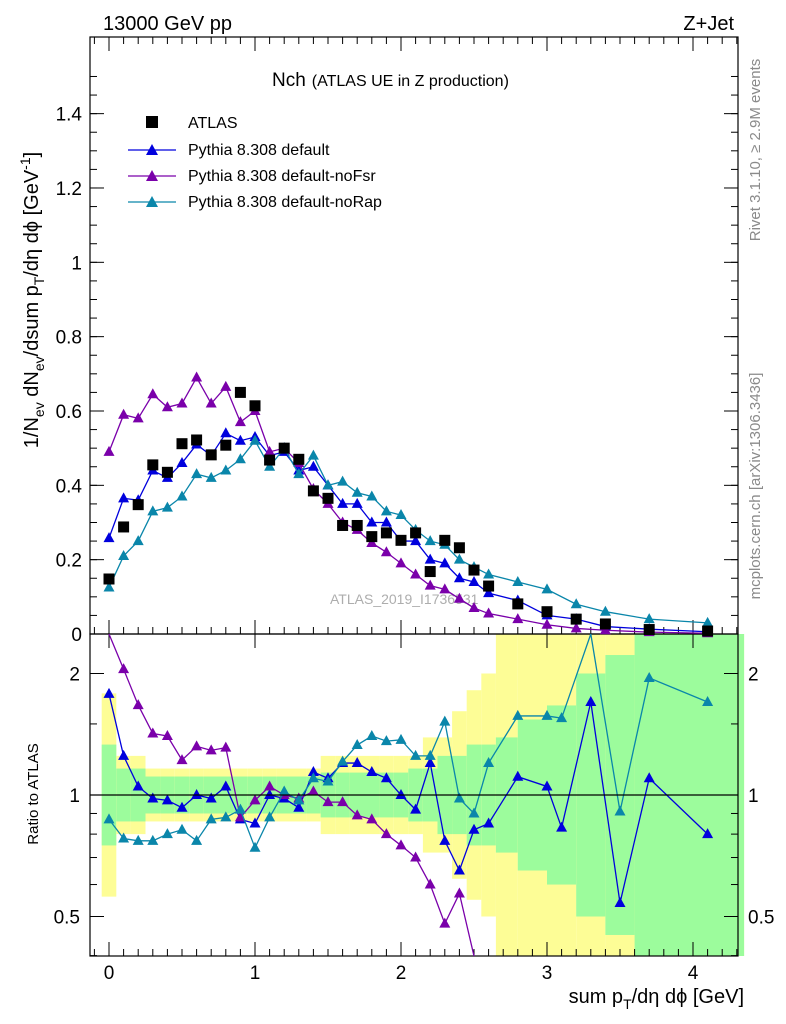 The height and width of the screenshot is (1024, 786). What do you see at coordinates (76, 635) in the screenshot?
I see `y-tick-label: 0` at bounding box center [76, 635].